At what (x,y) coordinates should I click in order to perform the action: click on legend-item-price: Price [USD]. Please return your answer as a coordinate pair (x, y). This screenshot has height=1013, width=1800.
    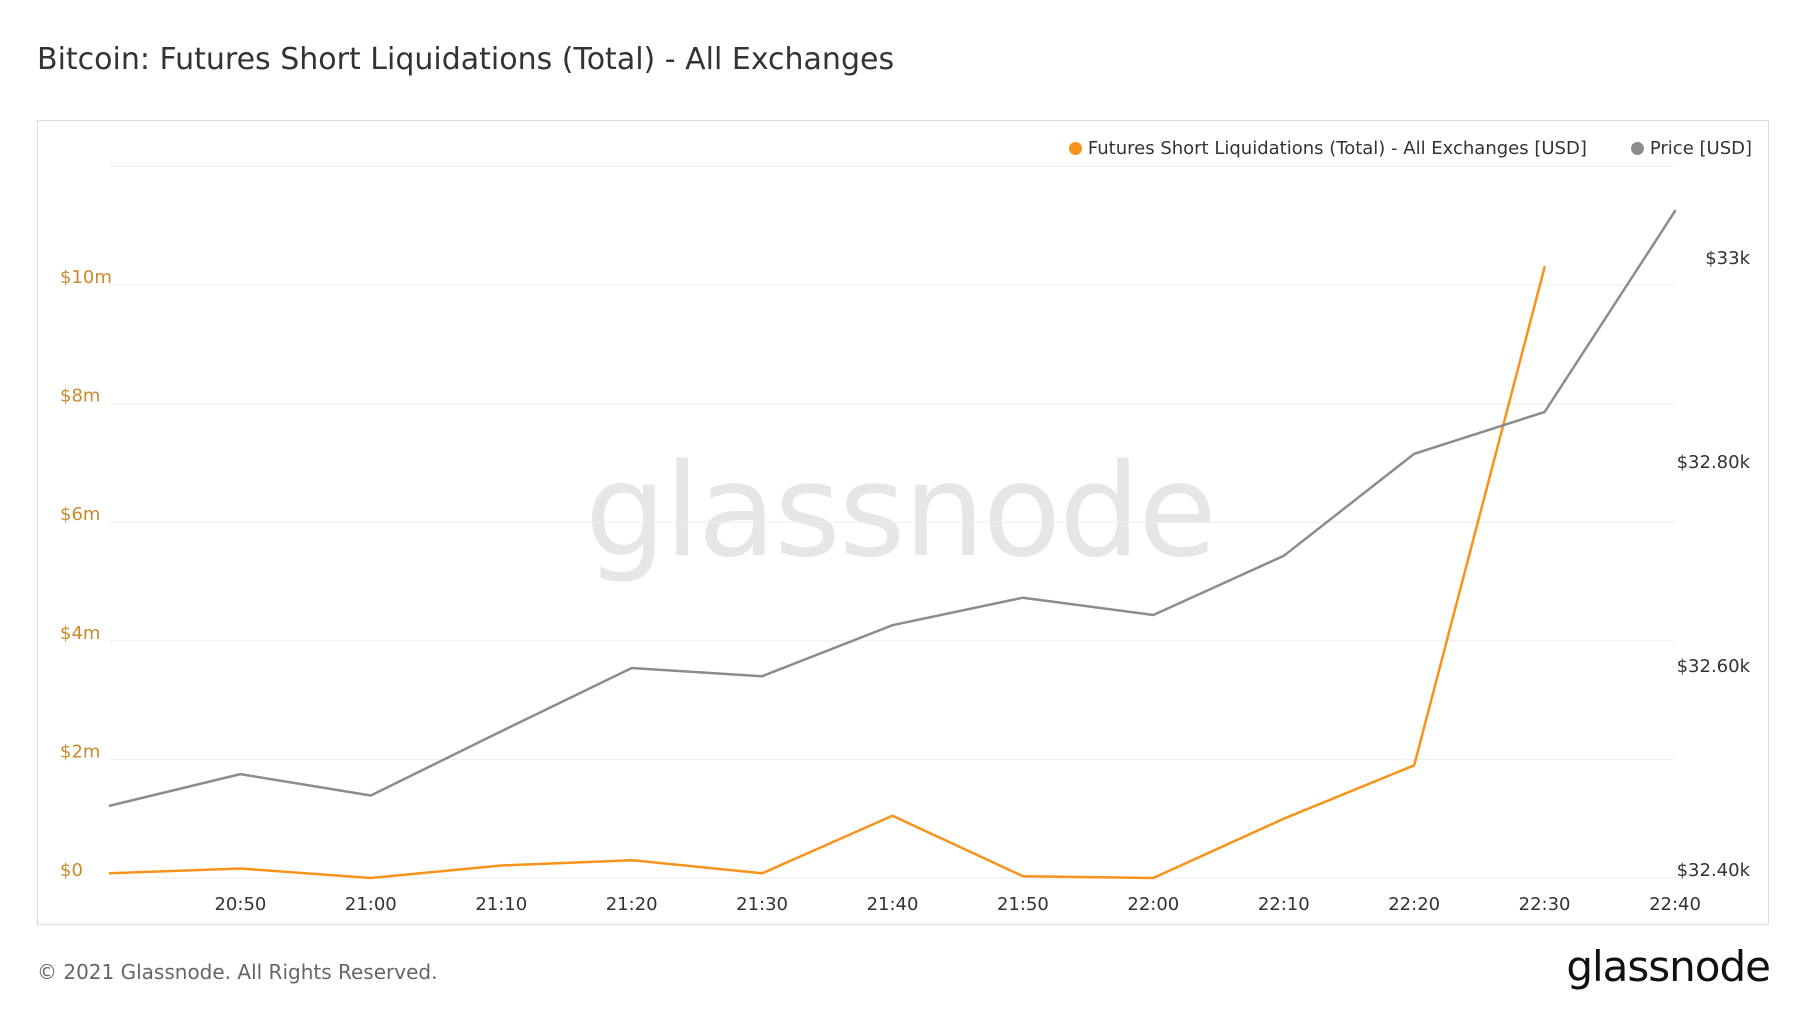
    Looking at the image, I should click on (1691, 148).